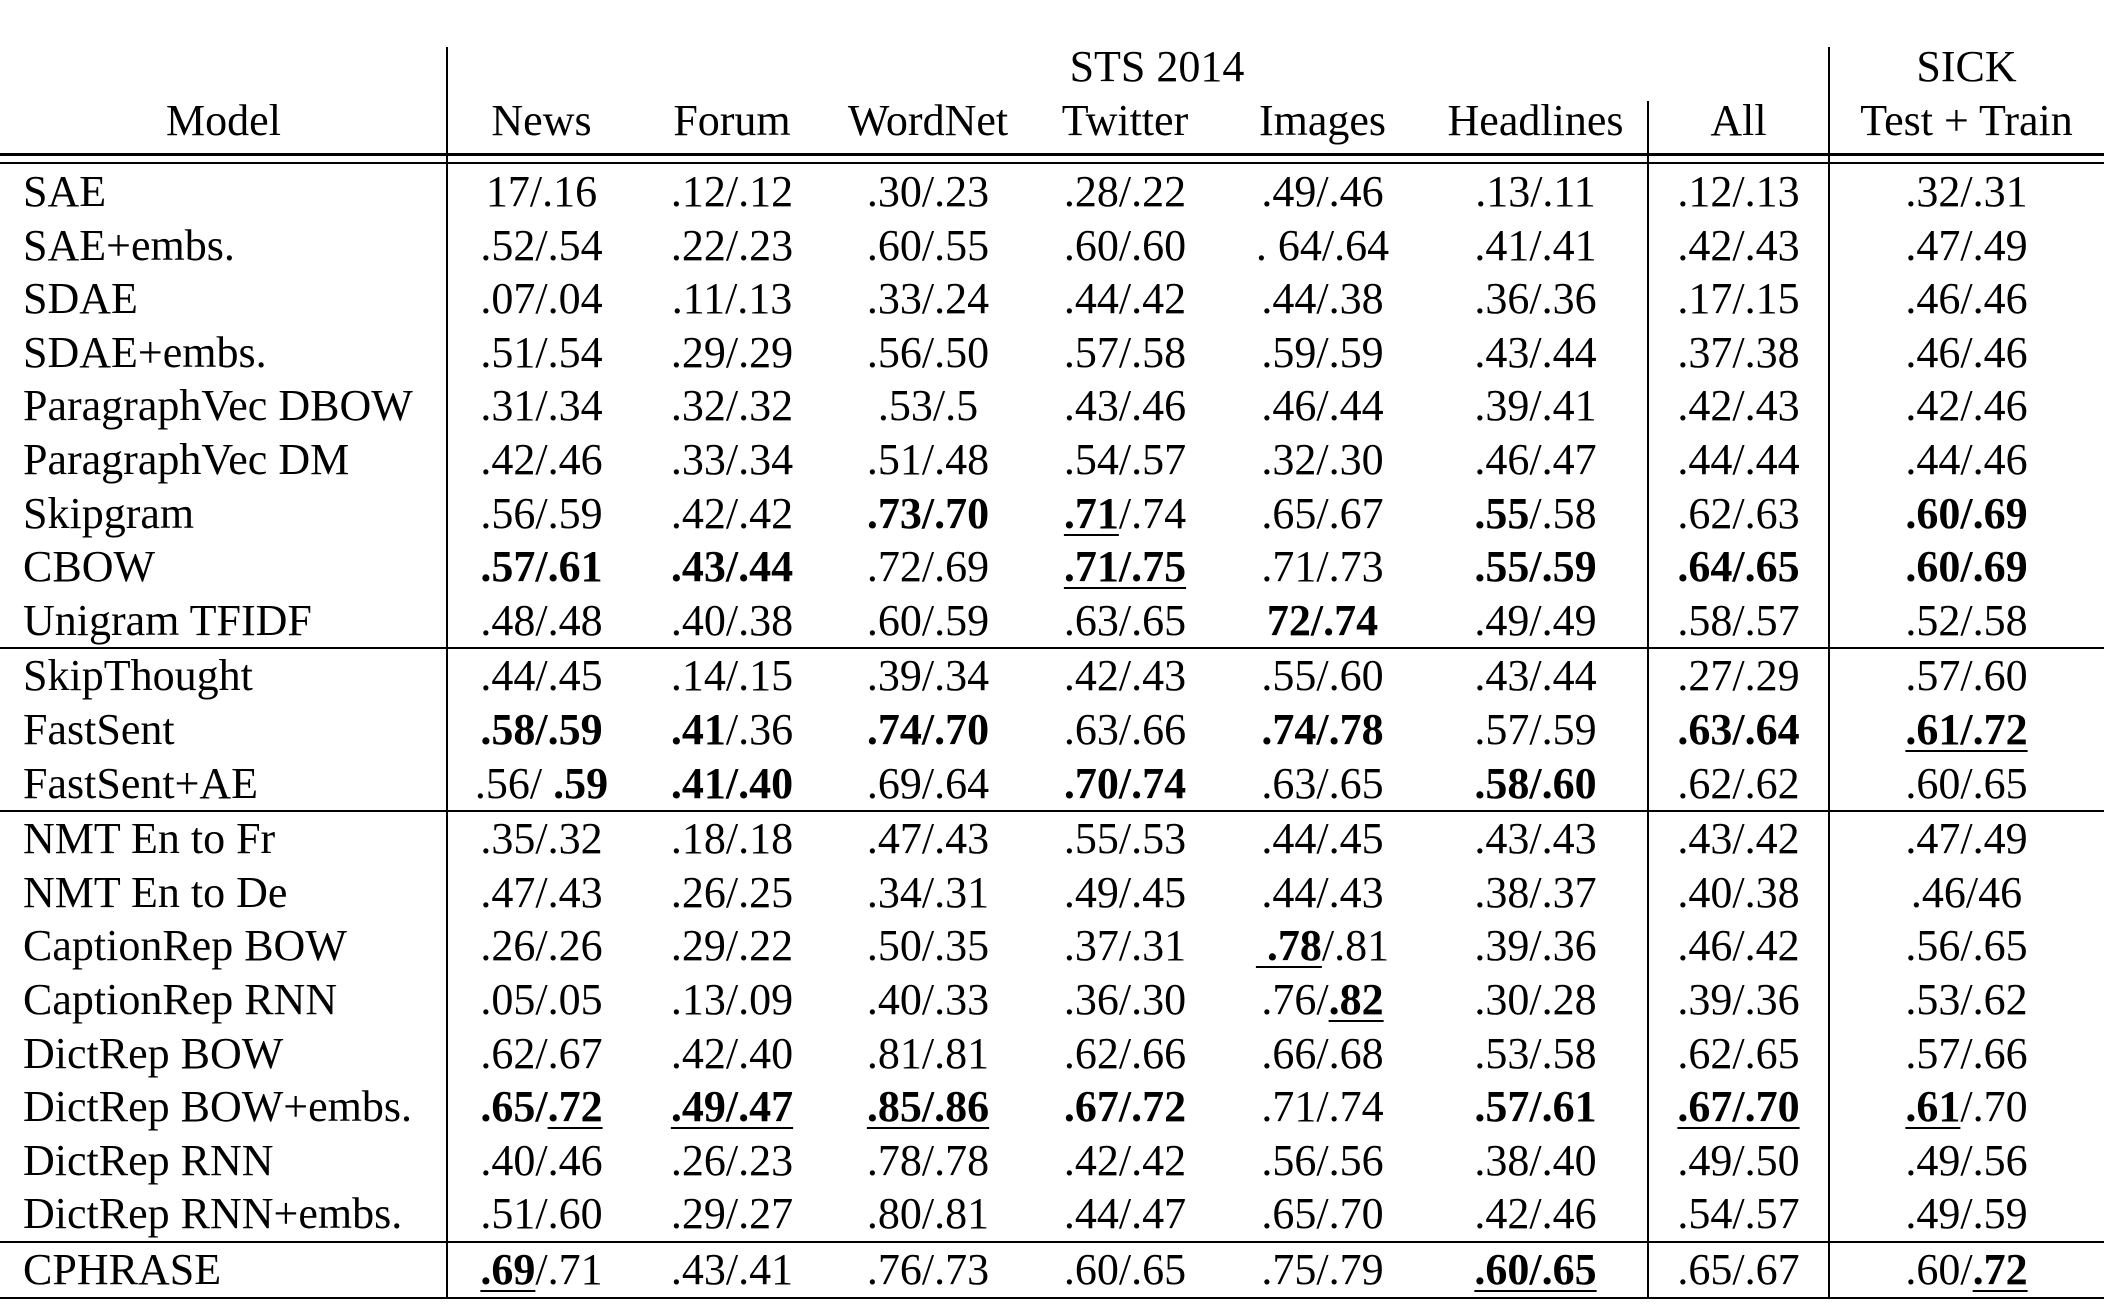 This screenshot has height=1312, width=2104. Describe the element at coordinates (1322, 352) in the screenshot. I see `table-cell-images: .59/.59` at that location.